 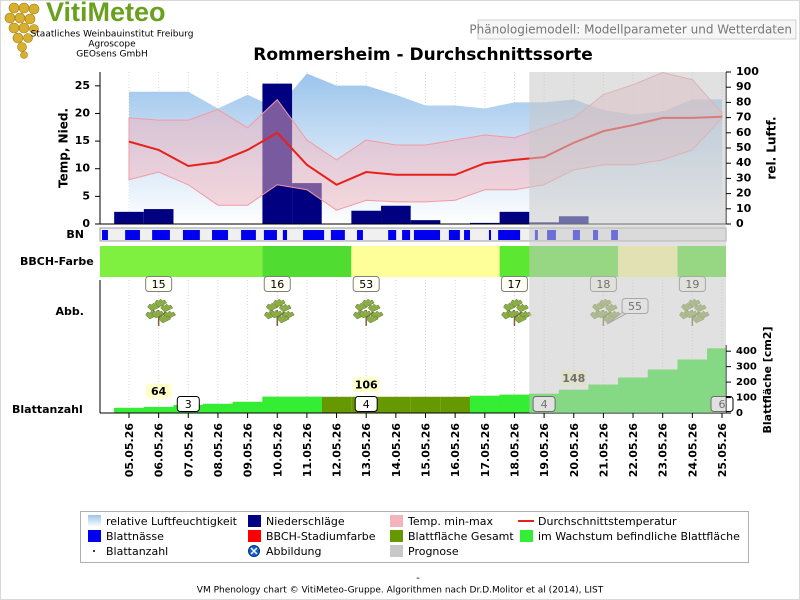 I want to click on bbch-stage: 16, so click(x=277, y=284).